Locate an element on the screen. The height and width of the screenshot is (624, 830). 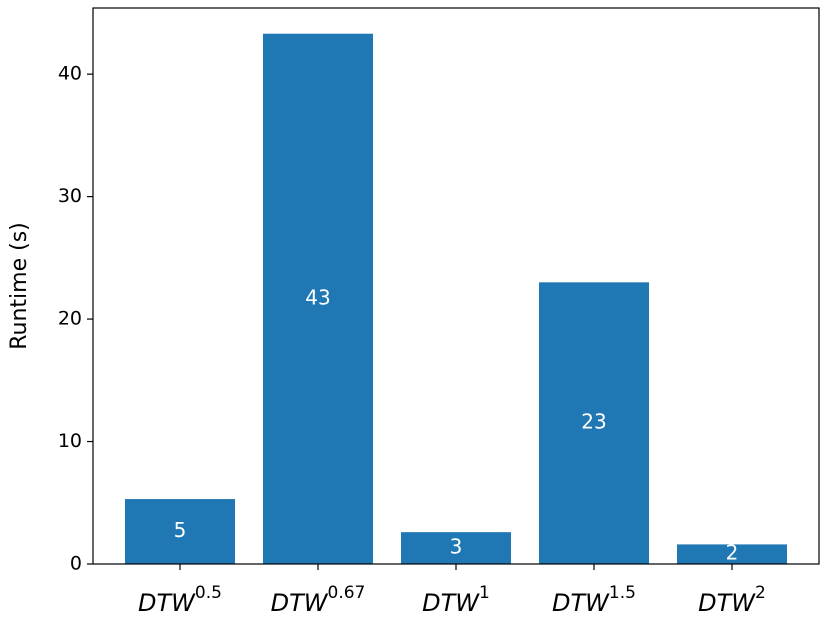
y-tick-label: 20 is located at coordinates (70, 319).